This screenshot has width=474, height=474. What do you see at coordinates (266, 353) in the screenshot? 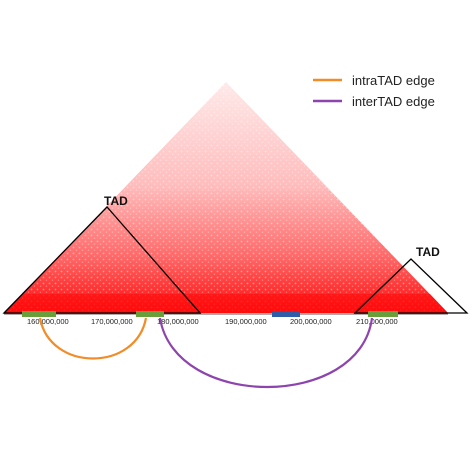
I see `intertad-edge-arc` at bounding box center [266, 353].